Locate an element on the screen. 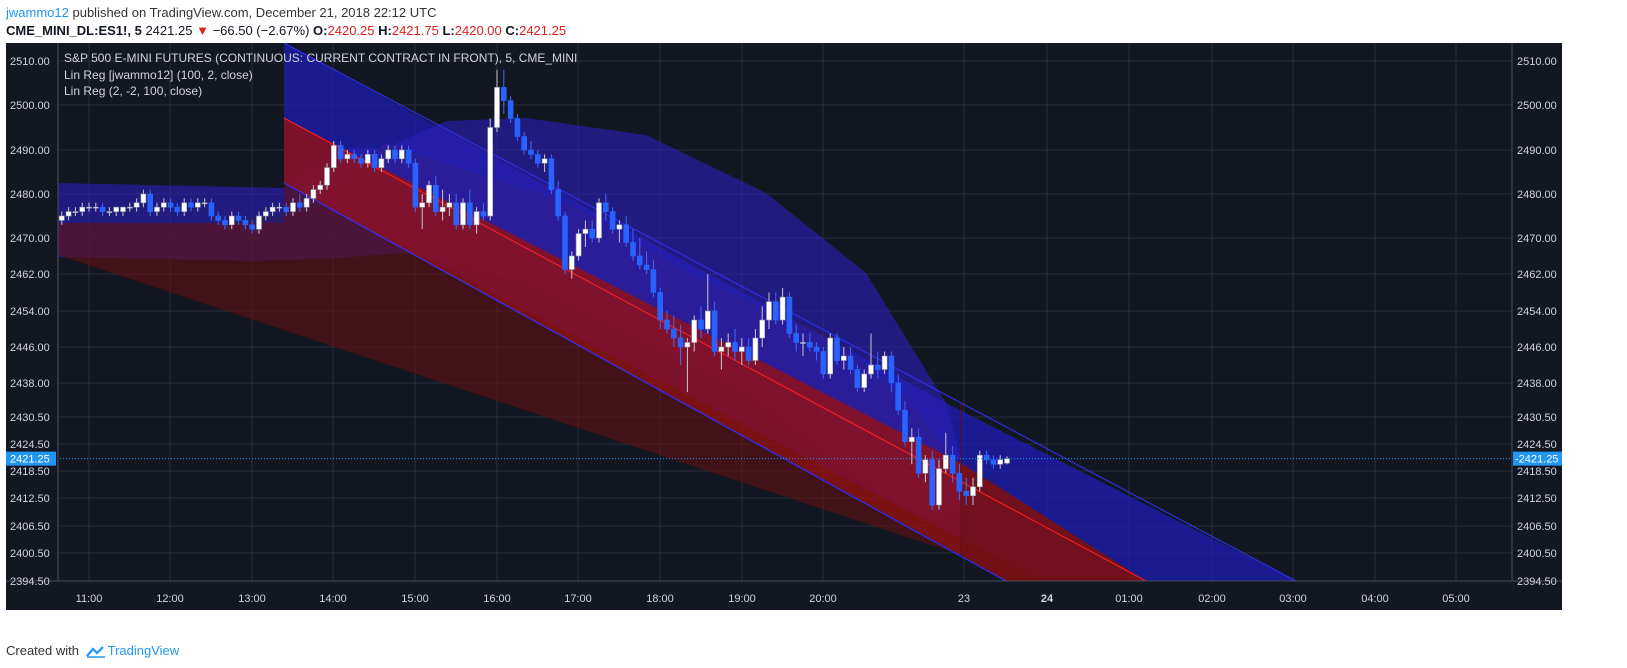  y-tick-label-left: 2406.50 is located at coordinates (30, 527).